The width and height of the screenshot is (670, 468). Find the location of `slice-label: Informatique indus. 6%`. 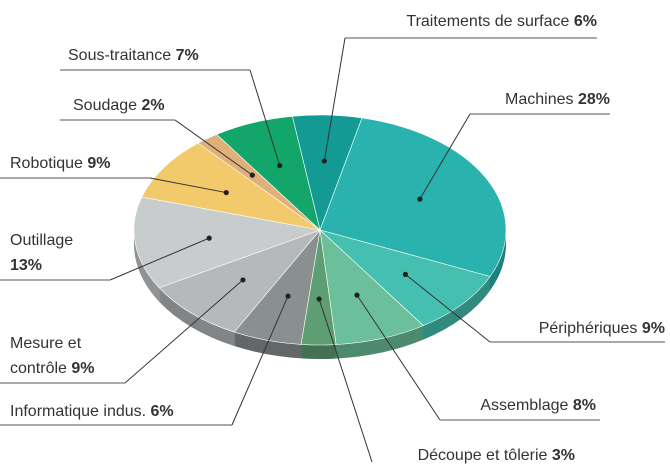

slice-label: Informatique indus. 6% is located at coordinates (92, 411).